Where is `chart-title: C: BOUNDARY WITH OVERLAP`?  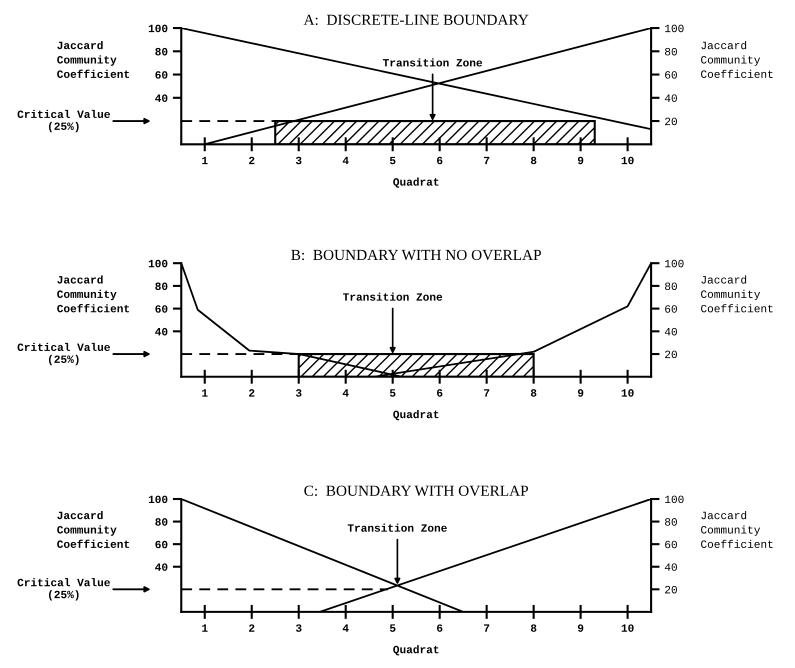 chart-title: C: BOUNDARY WITH OVERLAP is located at coordinates (416, 491).